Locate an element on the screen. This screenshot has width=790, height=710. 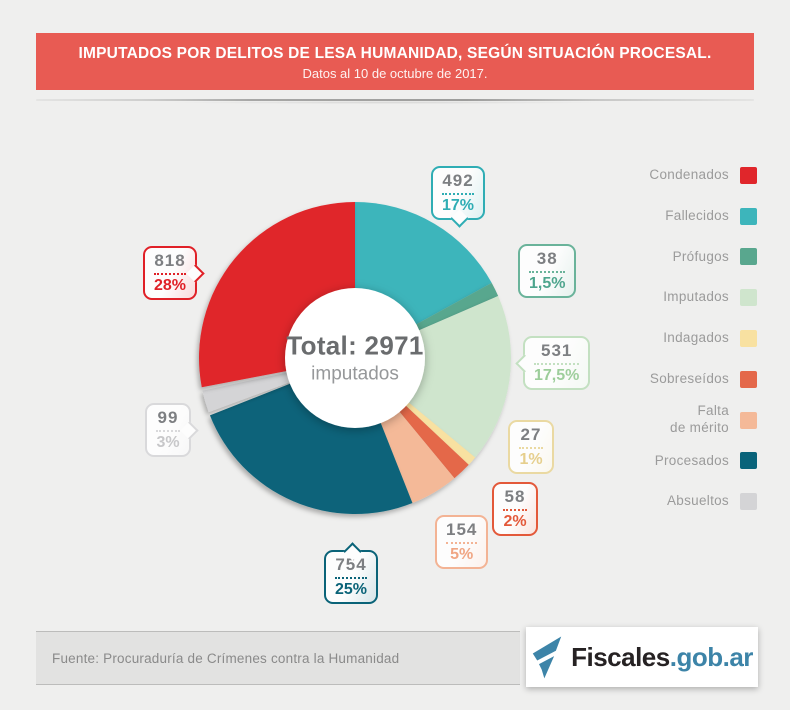
legend-label: Absueltos is located at coordinates (698, 501).